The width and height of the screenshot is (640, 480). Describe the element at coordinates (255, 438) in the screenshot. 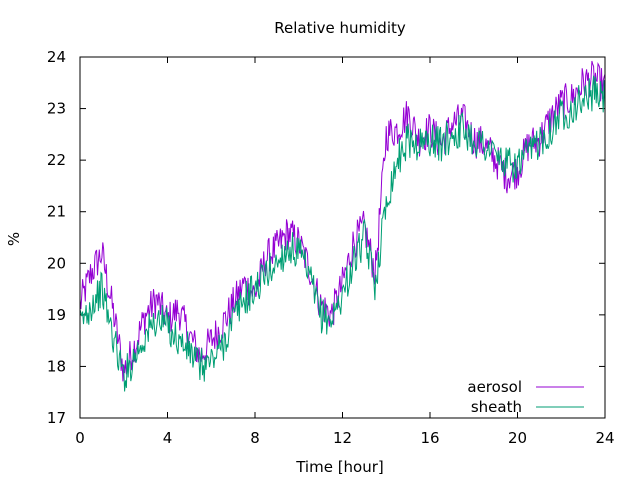

I see `x-tick-label: 8` at that location.